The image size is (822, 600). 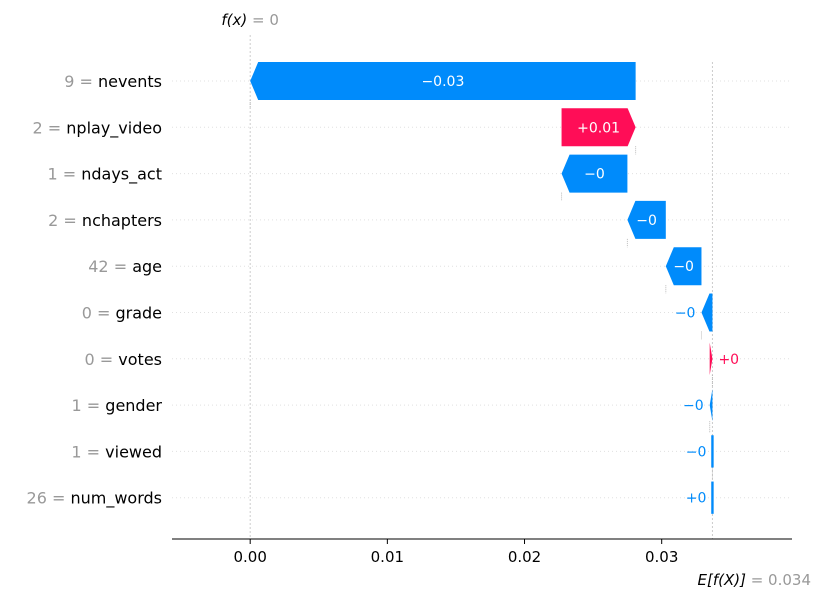 I want to click on fx-label: f(x) = 0, so click(x=250, y=20).